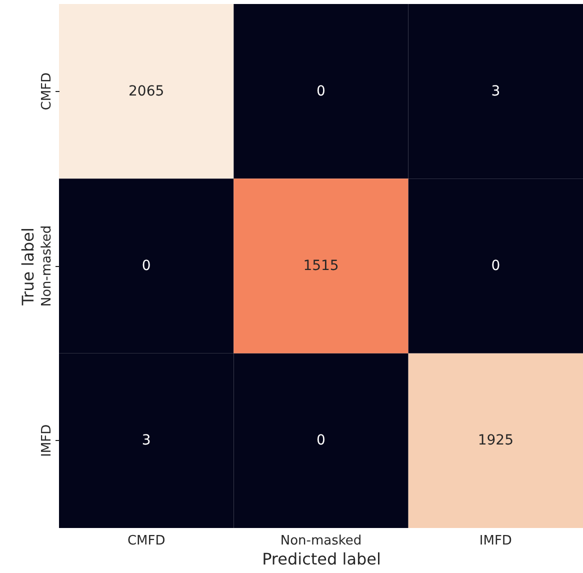 This screenshot has width=583, height=573. Describe the element at coordinates (321, 541) in the screenshot. I see `x-tick-label: Non-masked` at that location.